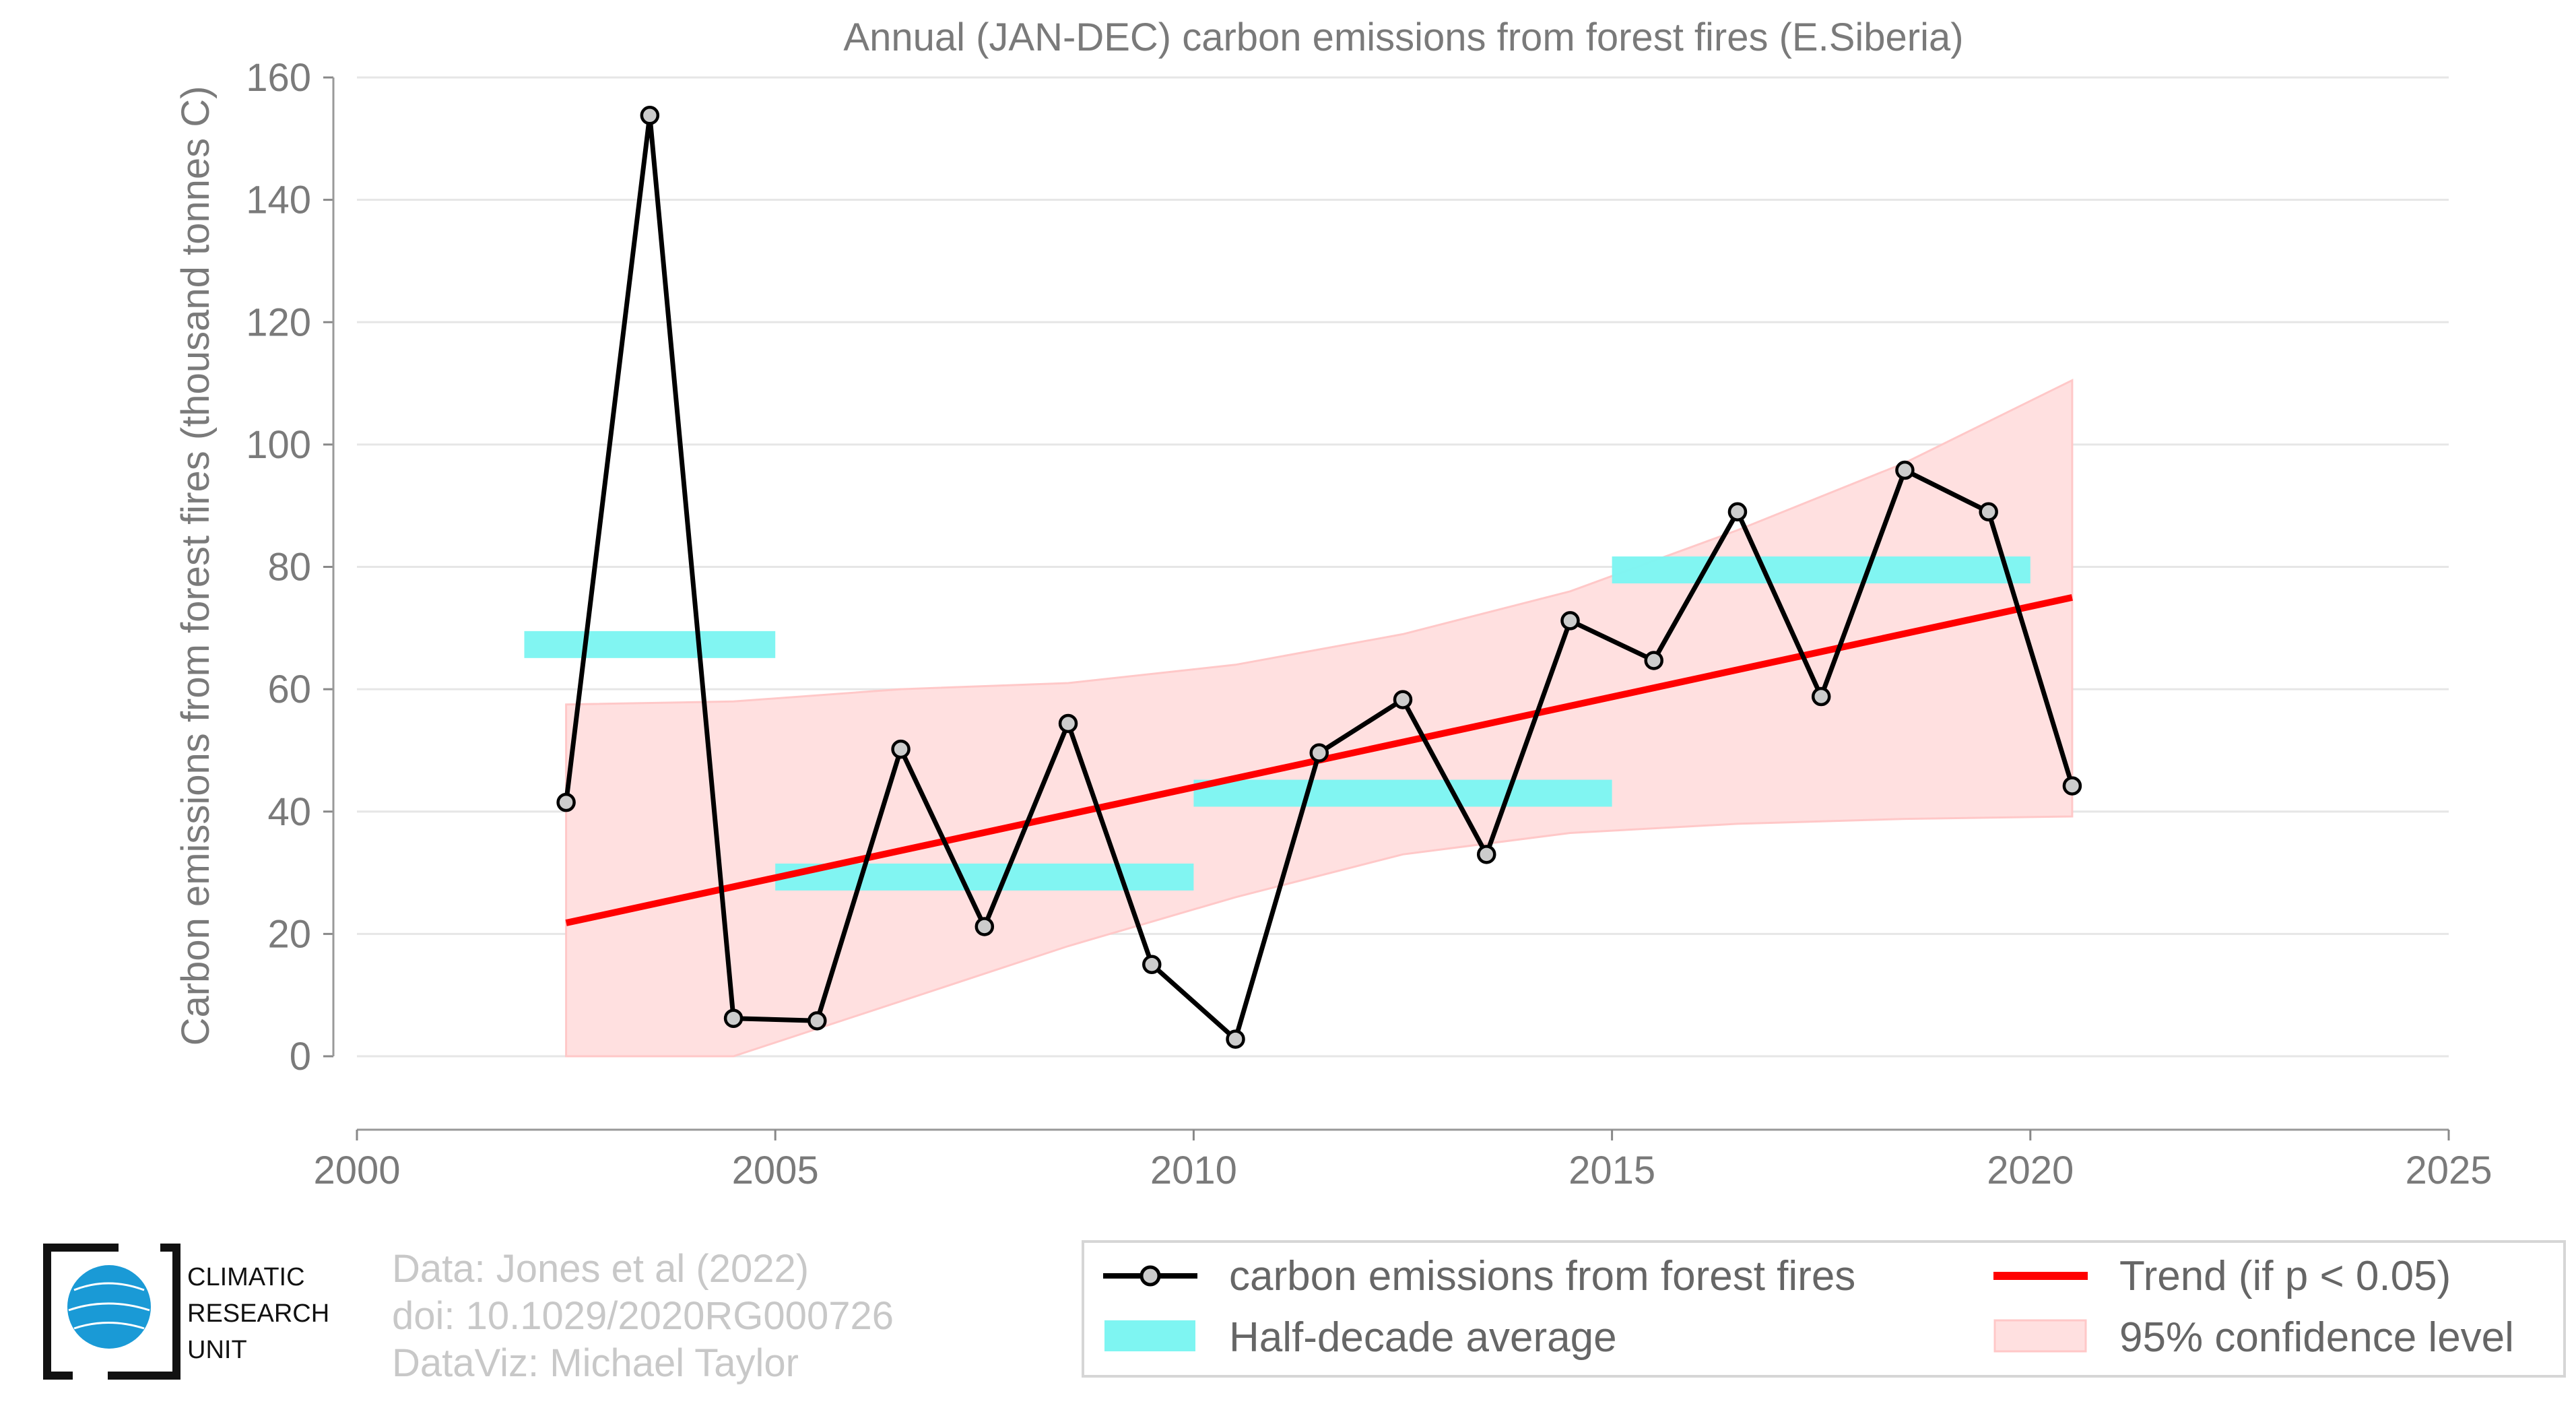  Describe the element at coordinates (2316, 1337) in the screenshot. I see `legend-label-confidence: 95% confidence level` at that location.